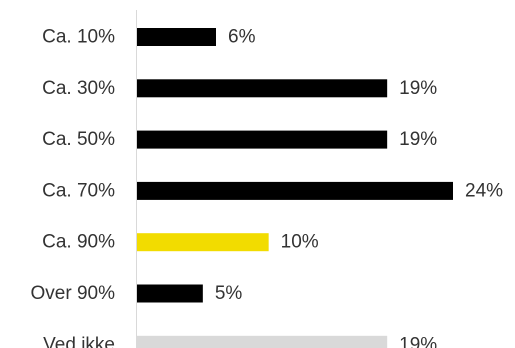 The width and height of the screenshot is (515, 348). Describe the element at coordinates (229, 293) in the screenshot. I see `value-label: 5%` at that location.